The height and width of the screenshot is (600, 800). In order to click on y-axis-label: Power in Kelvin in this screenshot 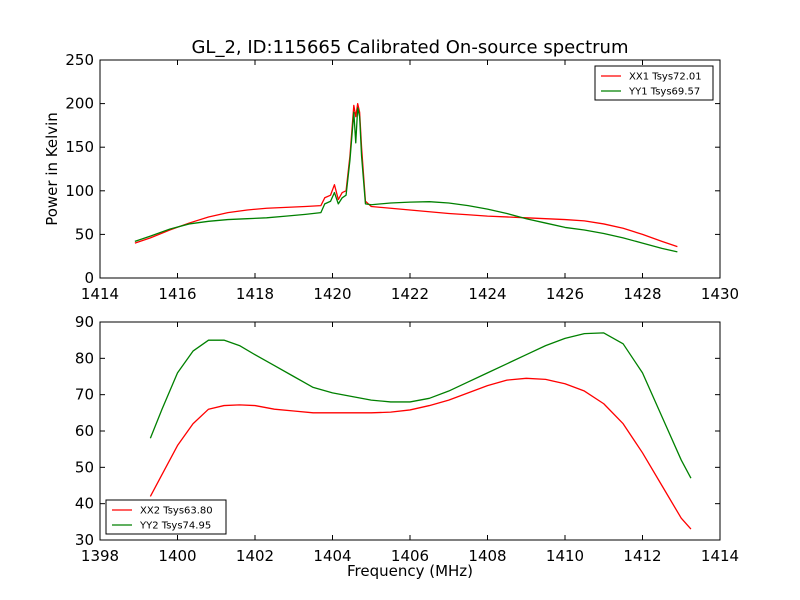, I will do `click(52, 169)`.